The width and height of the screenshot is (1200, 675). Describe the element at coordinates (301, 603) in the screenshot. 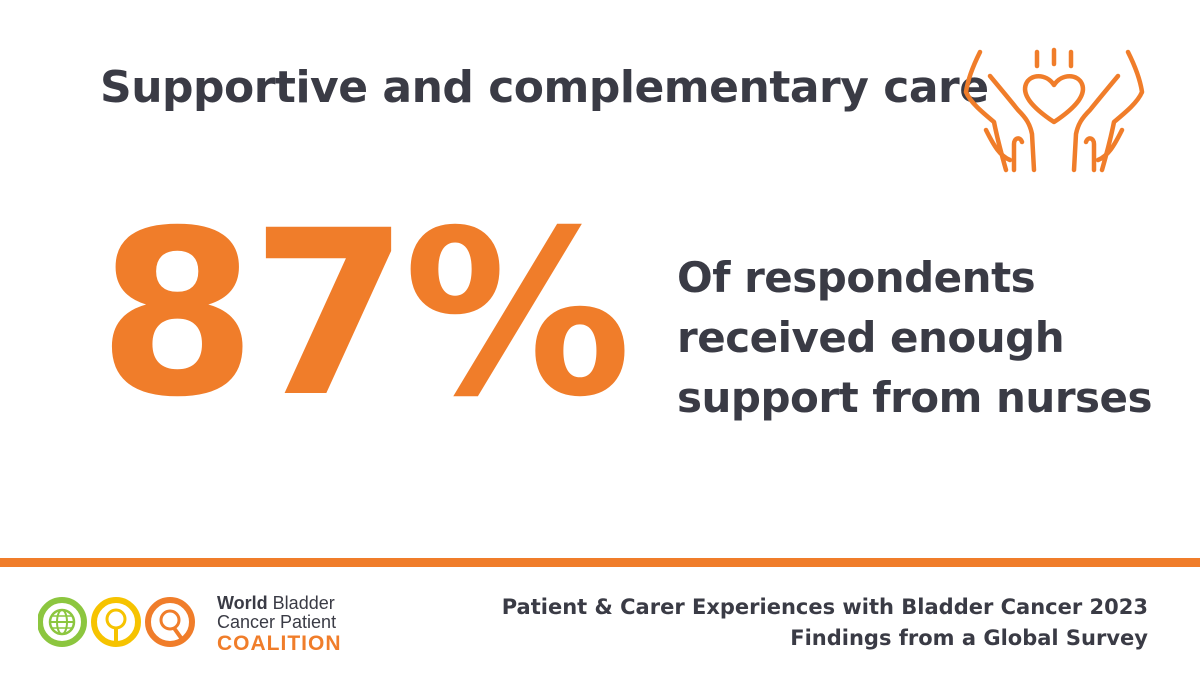

I see `org-name-rest: Bladder` at that location.